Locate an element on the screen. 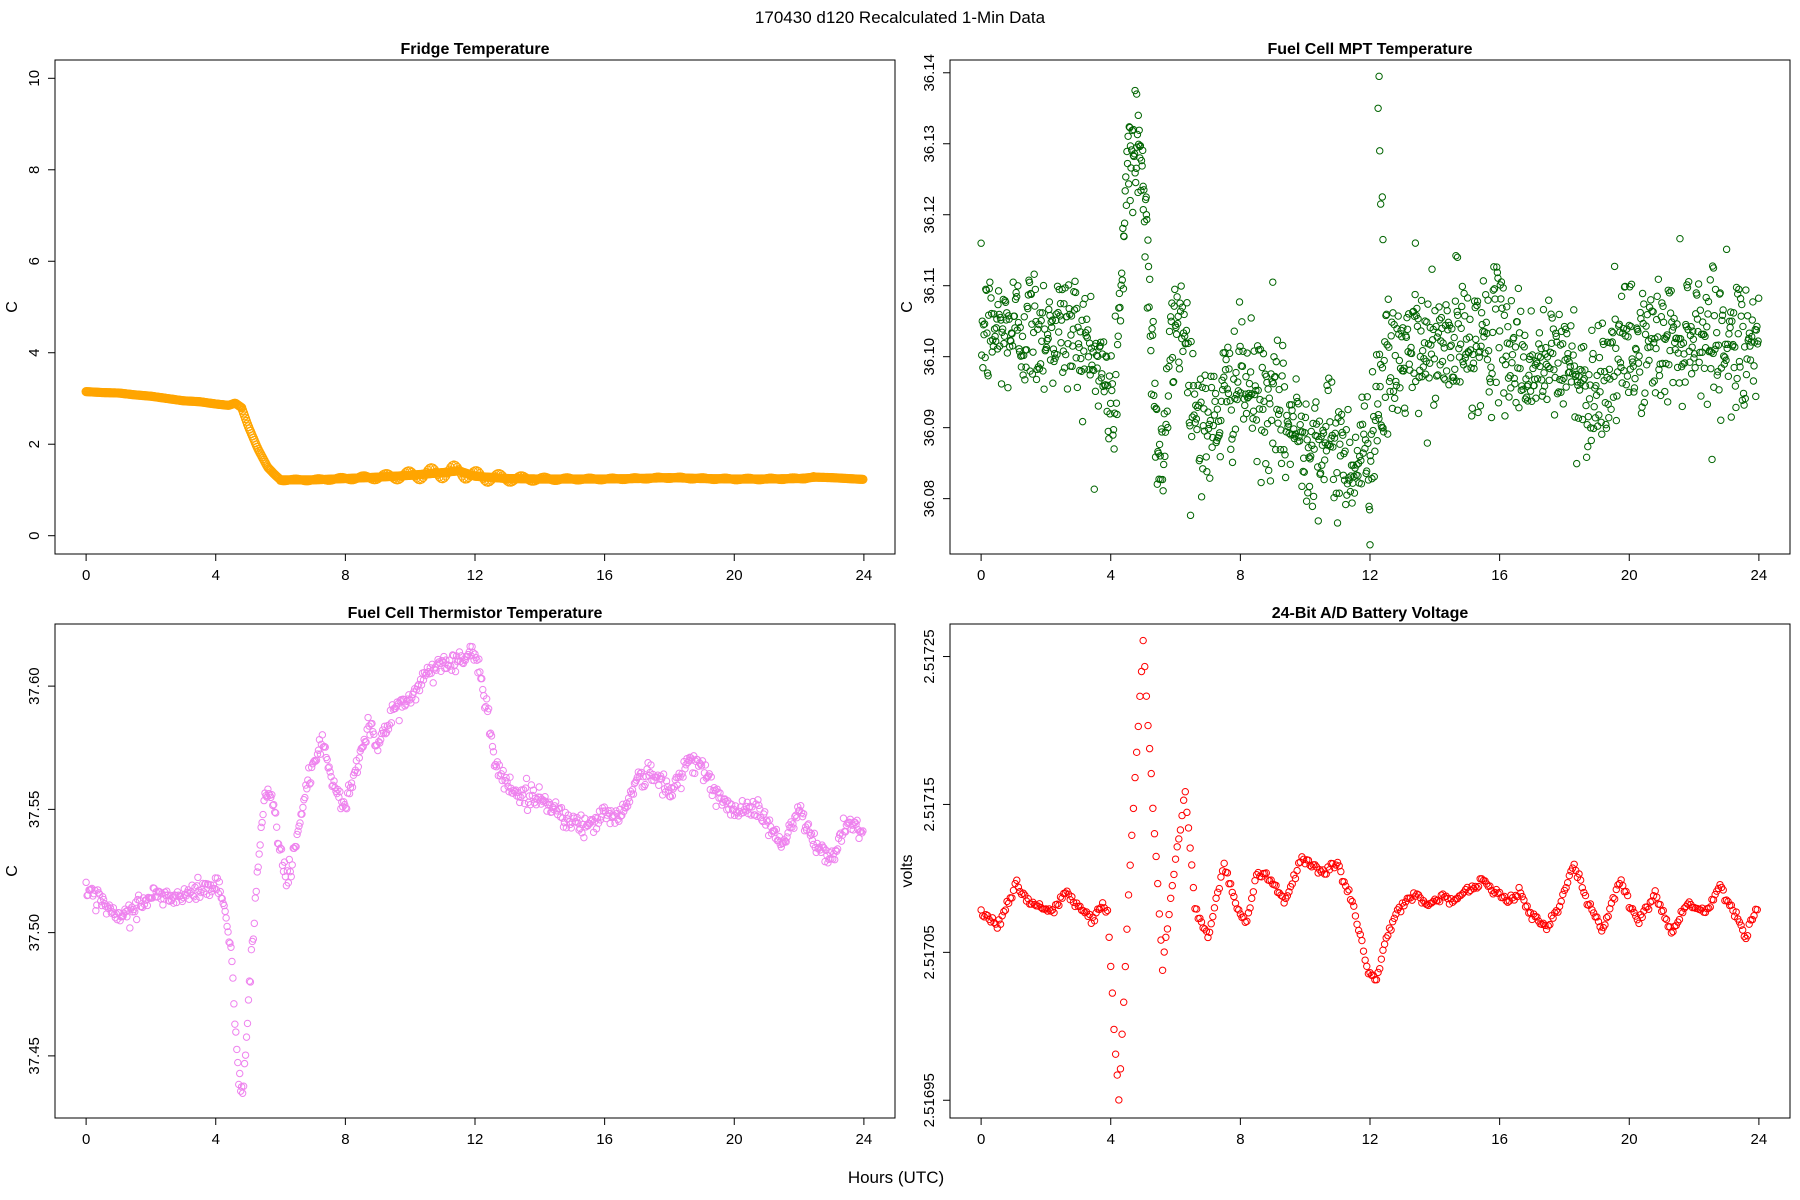 This screenshot has width=1800, height=1200. fridge-ytick-label: 2 is located at coordinates (34, 444).